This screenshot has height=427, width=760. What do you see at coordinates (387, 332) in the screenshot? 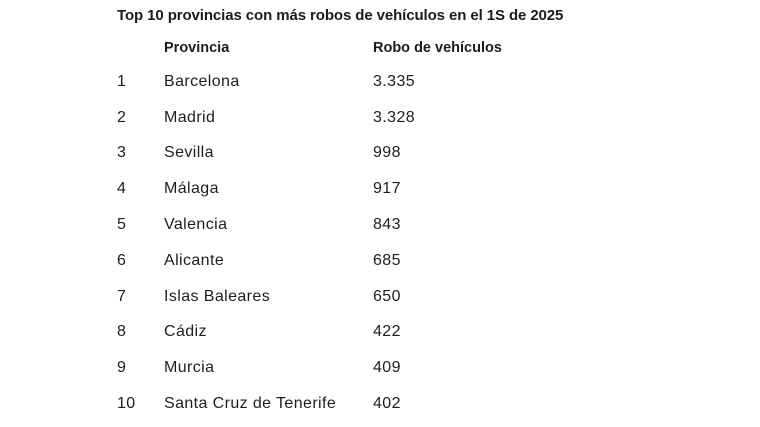
I see `value-cell: 422` at bounding box center [387, 332].